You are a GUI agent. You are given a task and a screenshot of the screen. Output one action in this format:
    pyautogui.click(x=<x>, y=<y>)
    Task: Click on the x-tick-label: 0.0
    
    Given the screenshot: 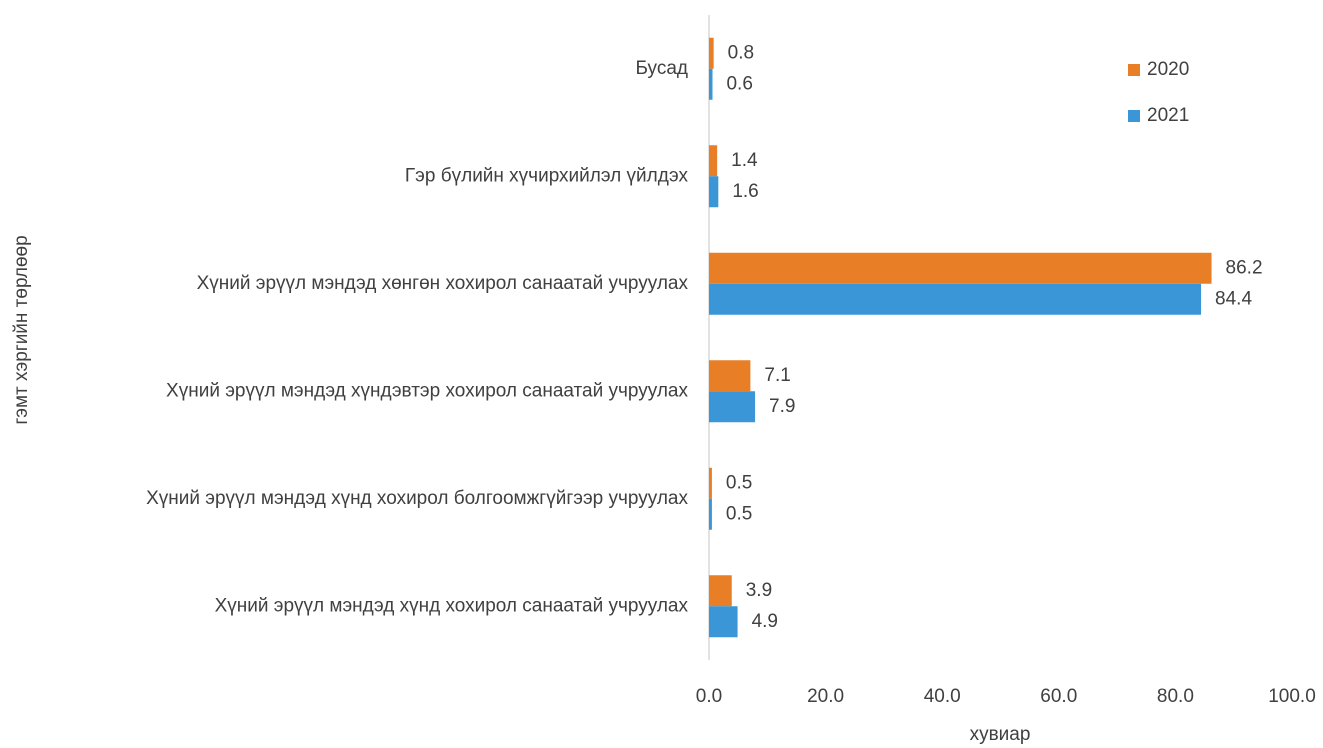 What is the action you would take?
    pyautogui.click(x=709, y=696)
    